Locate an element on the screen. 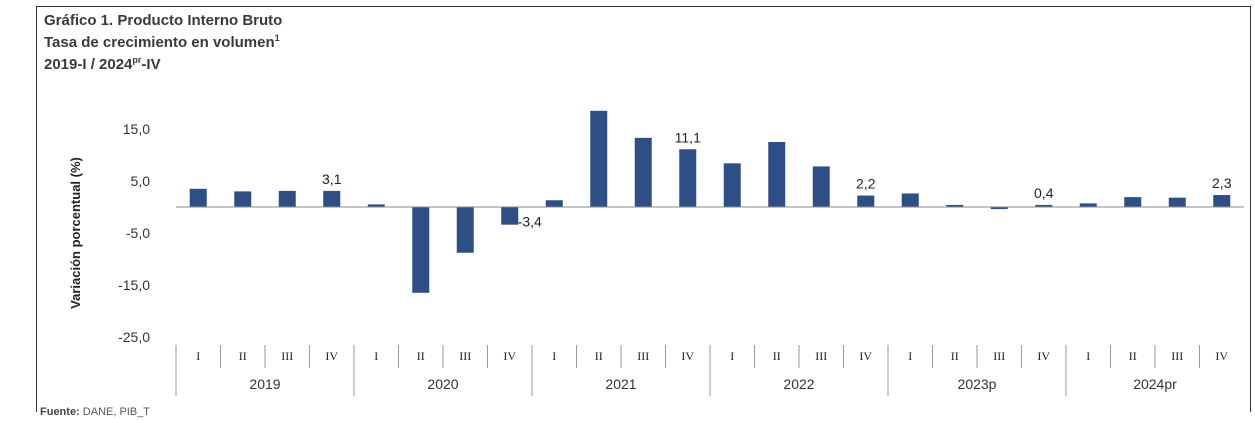 The height and width of the screenshot is (423, 1255). y-axis-title: Variación porcentual (%) is located at coordinates (75, 233).